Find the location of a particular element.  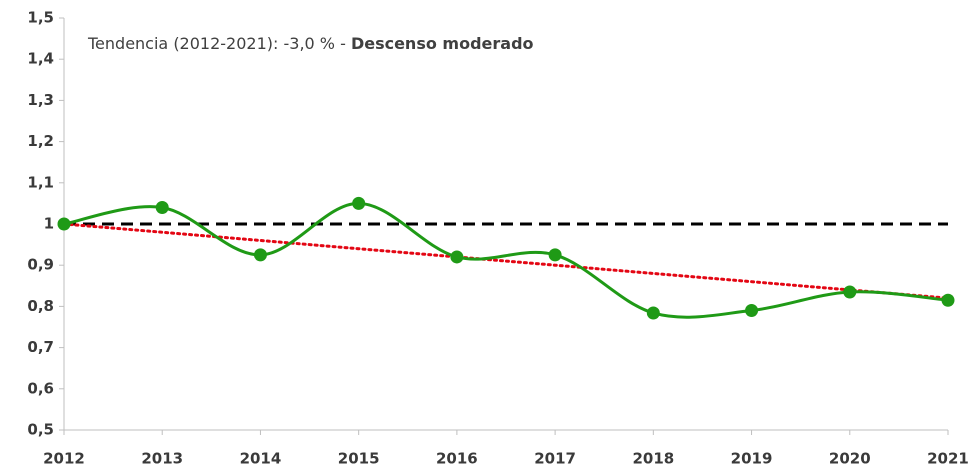

y-tick-label: 1,1 is located at coordinates (40, 182).